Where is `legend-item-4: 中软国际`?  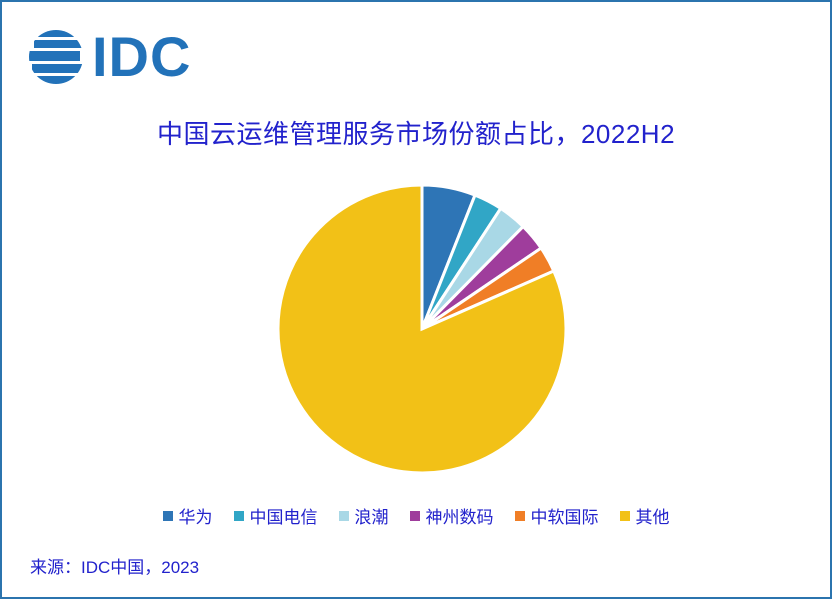 legend-item-4: 中软国际 is located at coordinates (556, 515).